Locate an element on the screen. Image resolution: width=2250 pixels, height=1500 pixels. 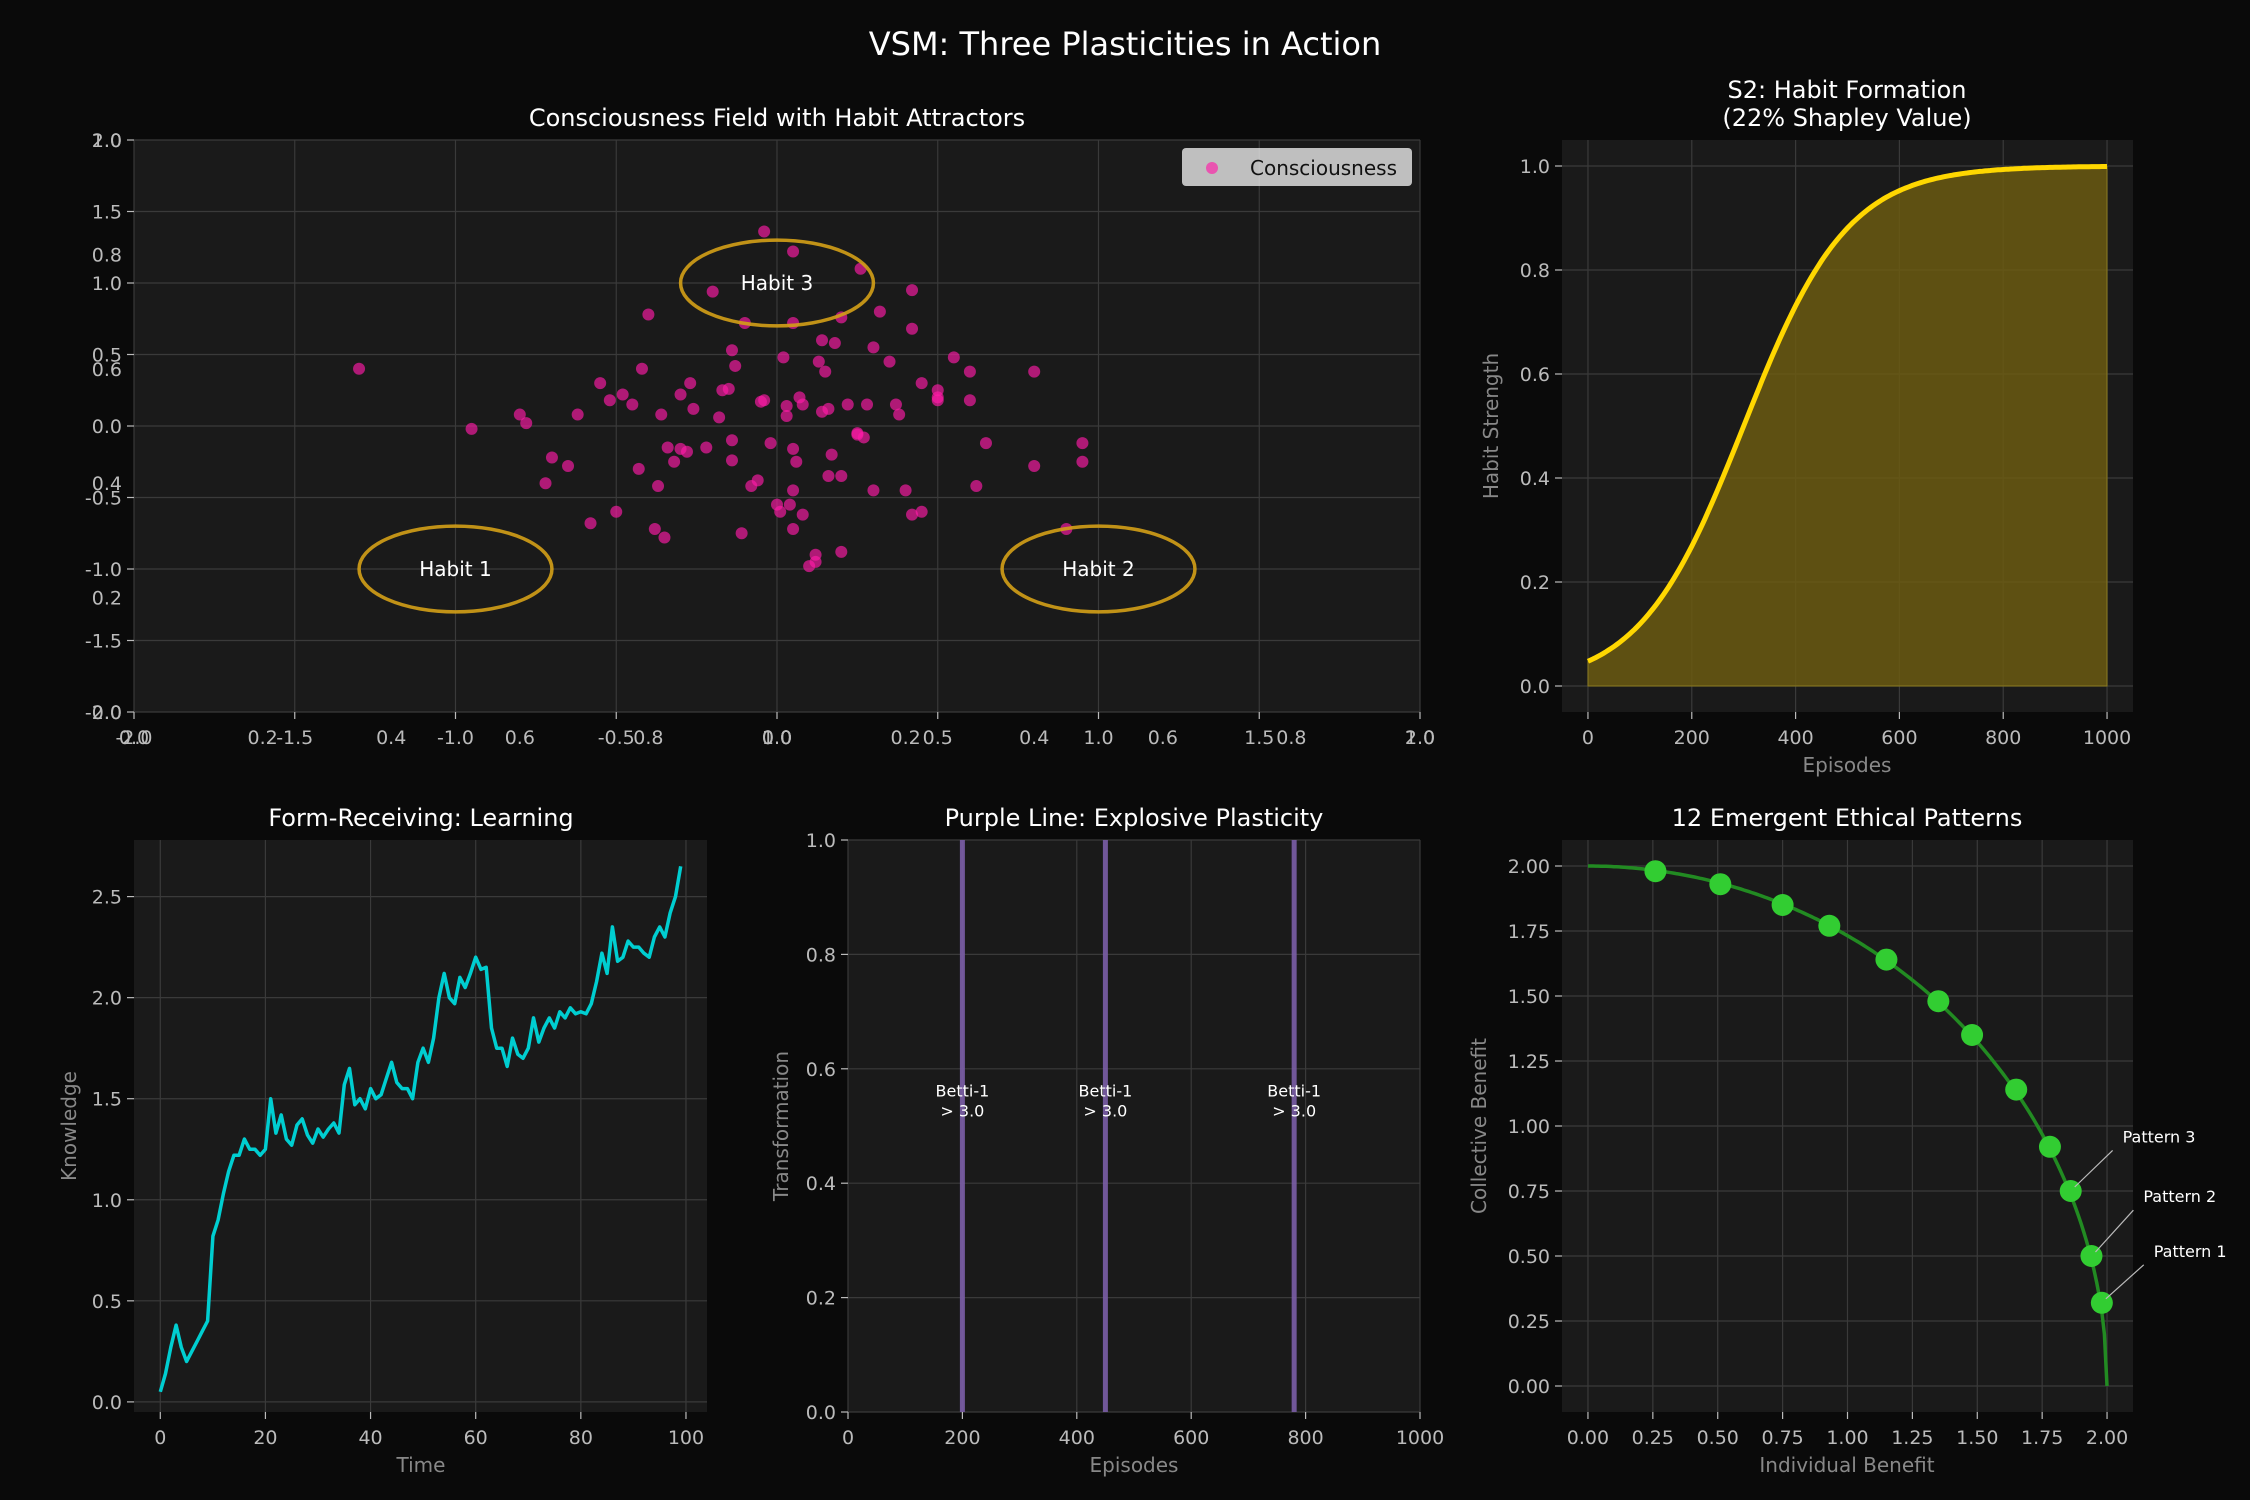
legend-box is located at coordinates (1297, 167).